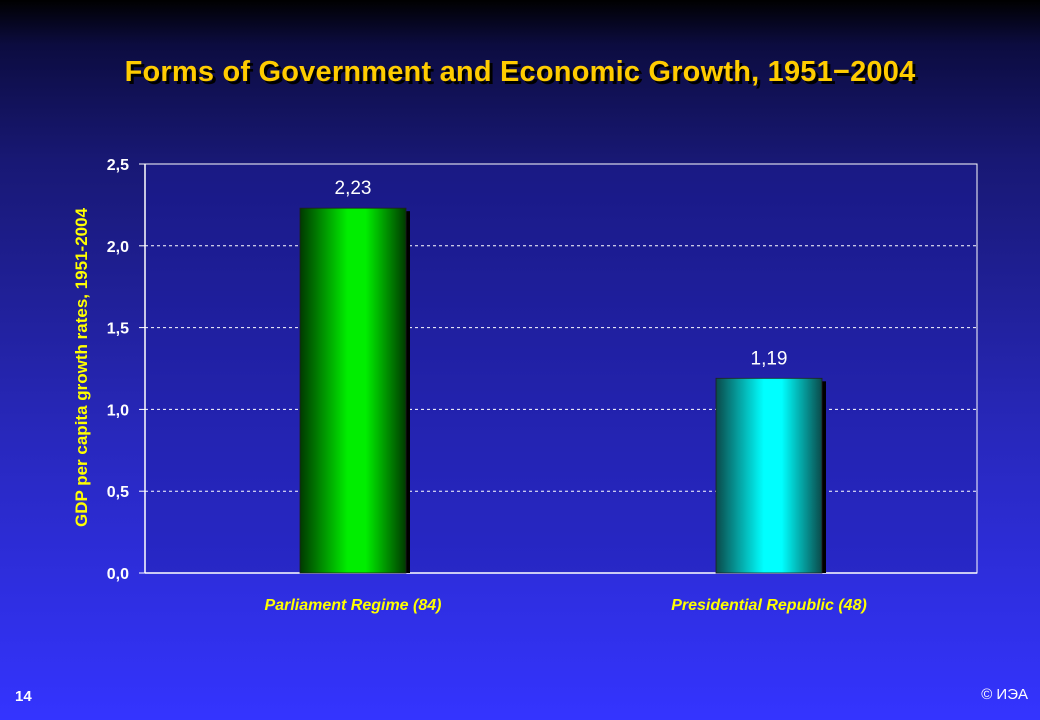 The height and width of the screenshot is (720, 1040). I want to click on data-label: 1,19, so click(769, 358).